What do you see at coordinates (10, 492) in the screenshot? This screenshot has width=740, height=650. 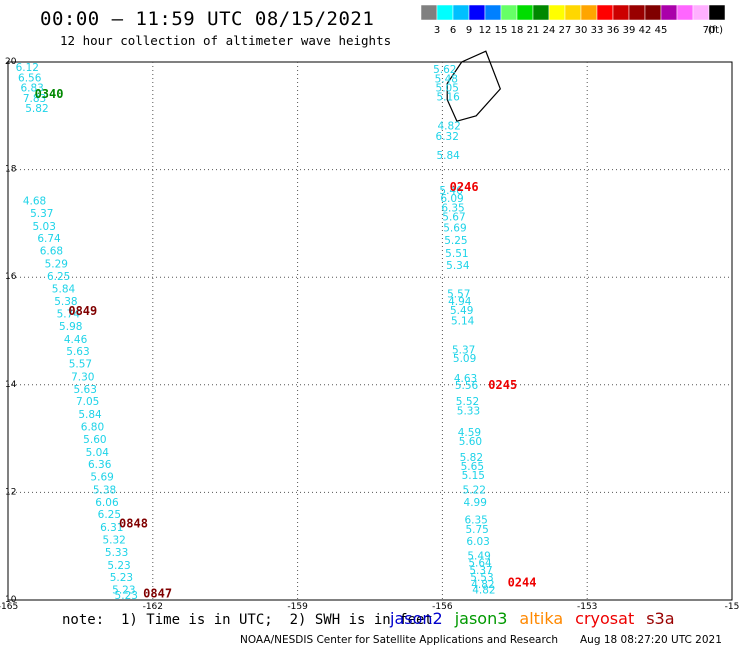 I see `y-tick-label: 12` at bounding box center [10, 492].